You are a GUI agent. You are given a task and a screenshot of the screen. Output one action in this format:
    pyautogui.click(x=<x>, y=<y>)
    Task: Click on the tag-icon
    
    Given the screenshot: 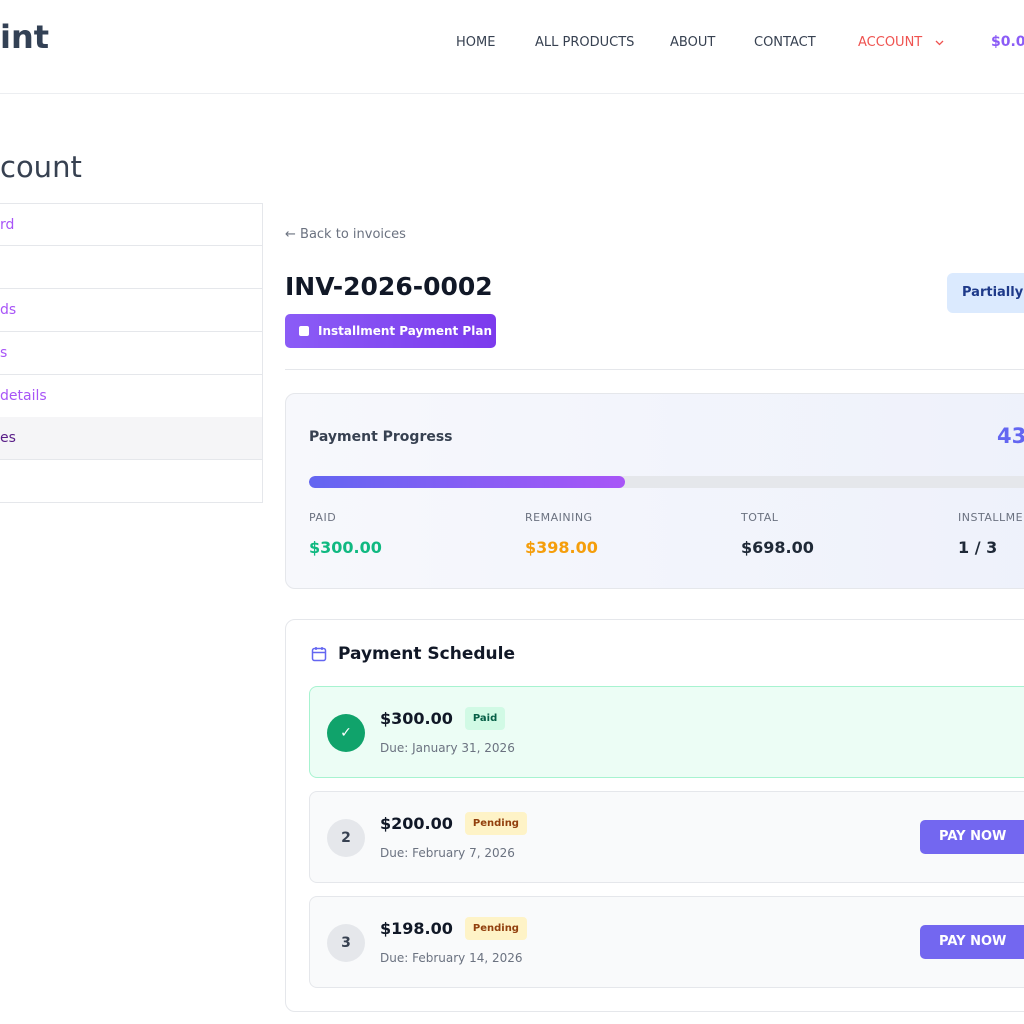 What is the action you would take?
    pyautogui.click(x=304, y=331)
    